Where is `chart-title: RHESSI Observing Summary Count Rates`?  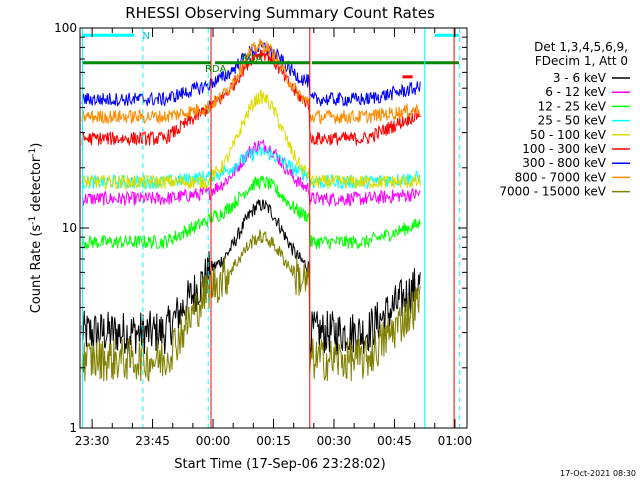
chart-title: RHESSI Observing Summary Count Rates is located at coordinates (280, 13).